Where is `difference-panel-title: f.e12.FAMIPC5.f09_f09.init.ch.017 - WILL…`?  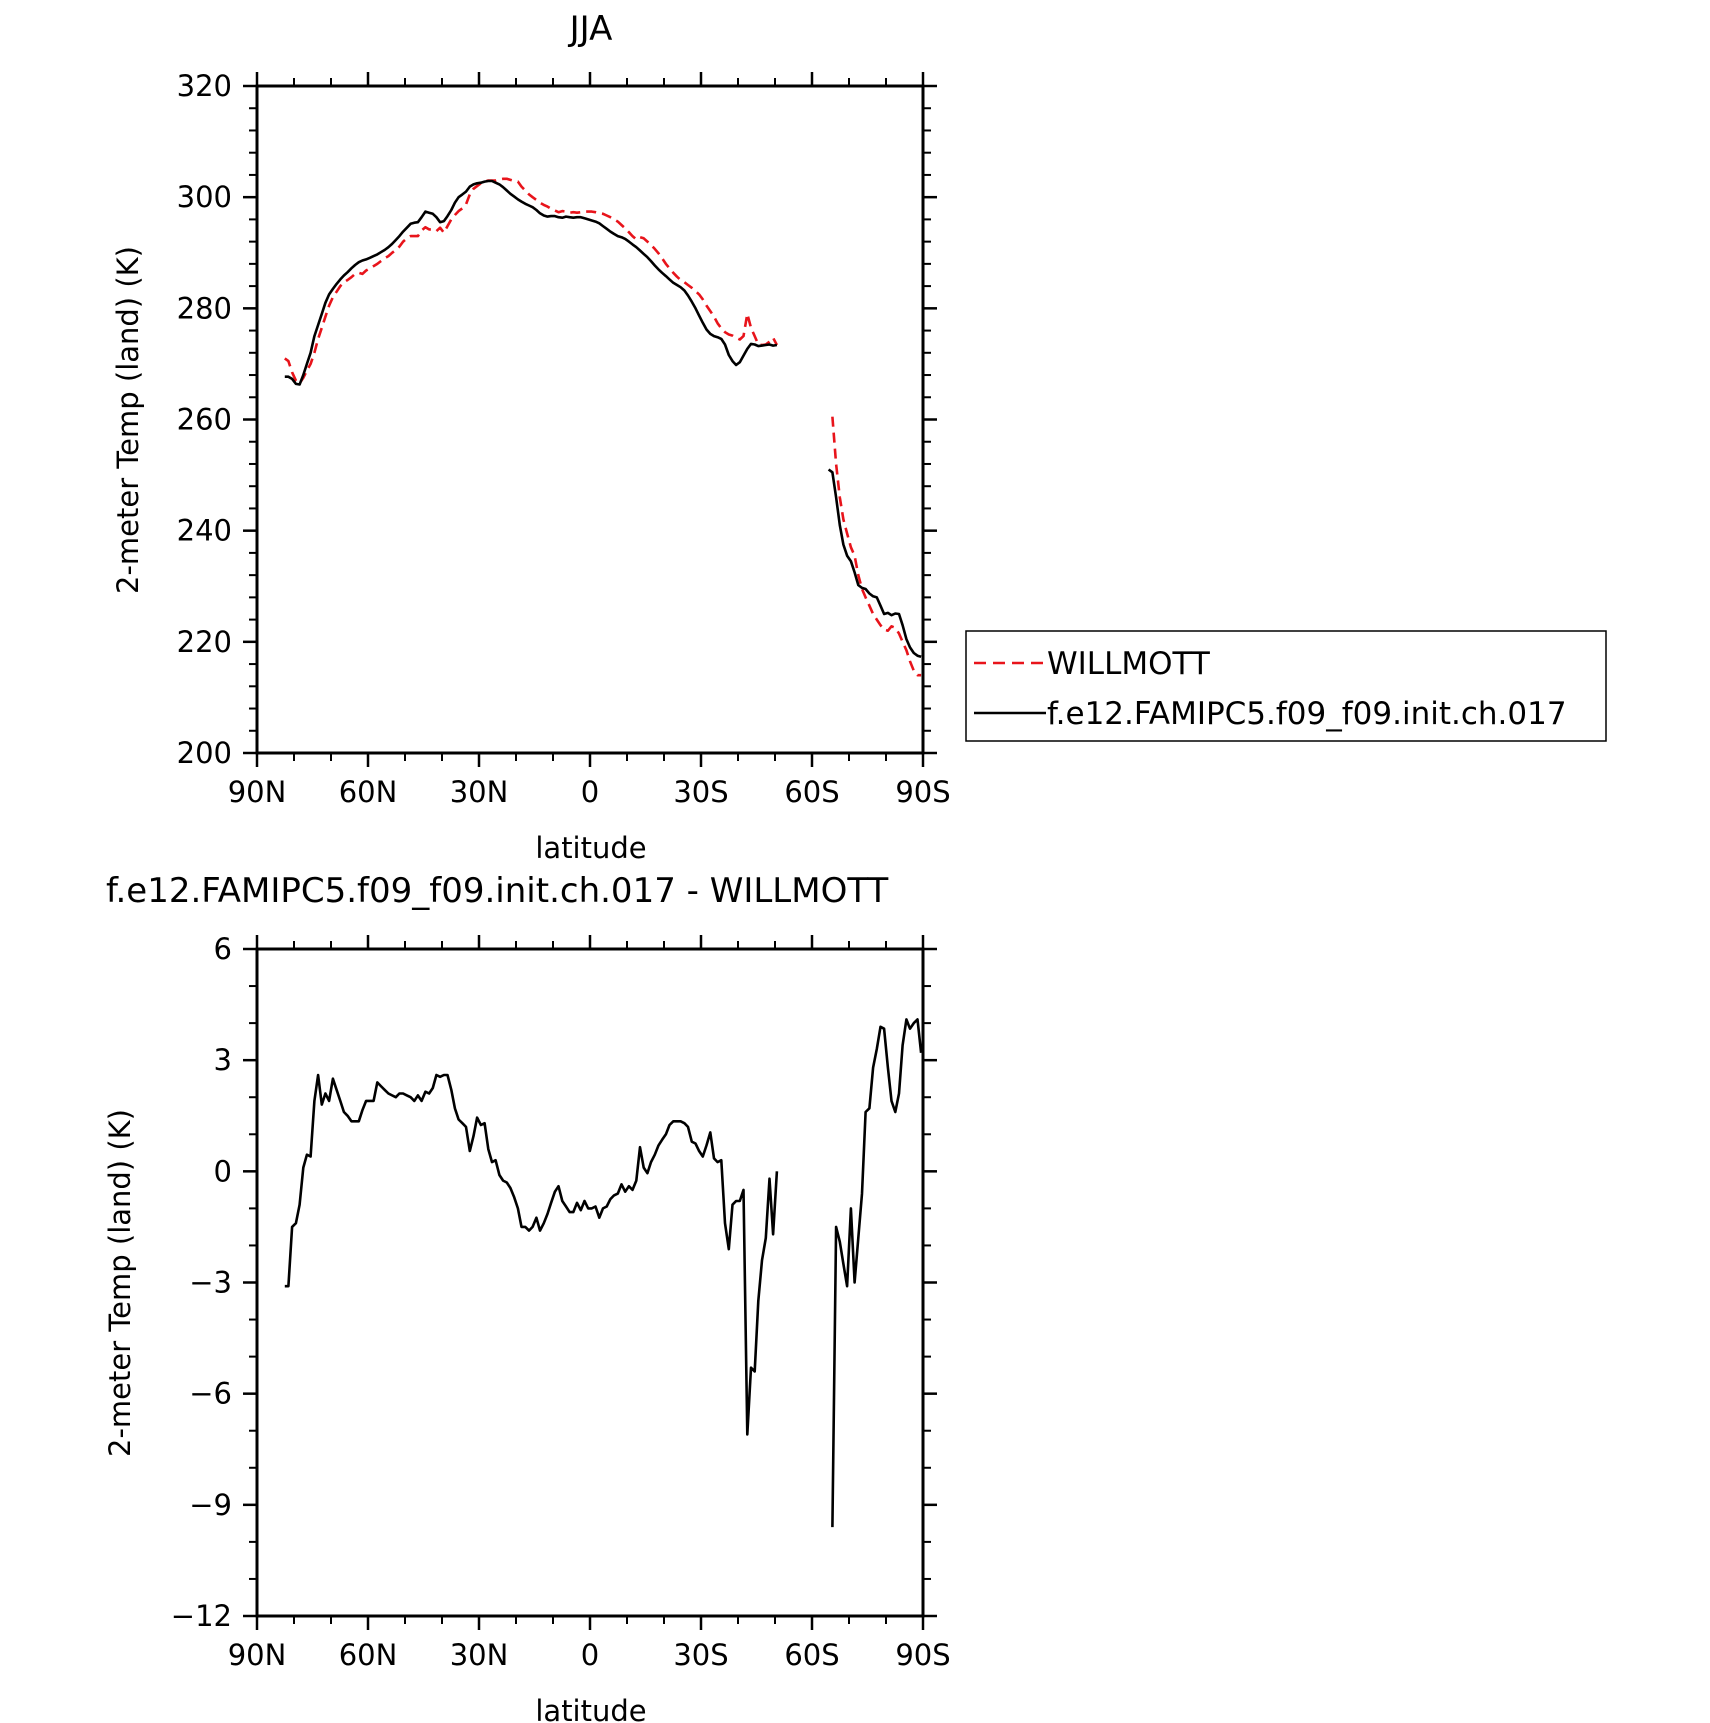
difference-panel-title: f.e12.FAMIPC5.f09_f09.init.ch.017 - WILL… is located at coordinates (497, 891).